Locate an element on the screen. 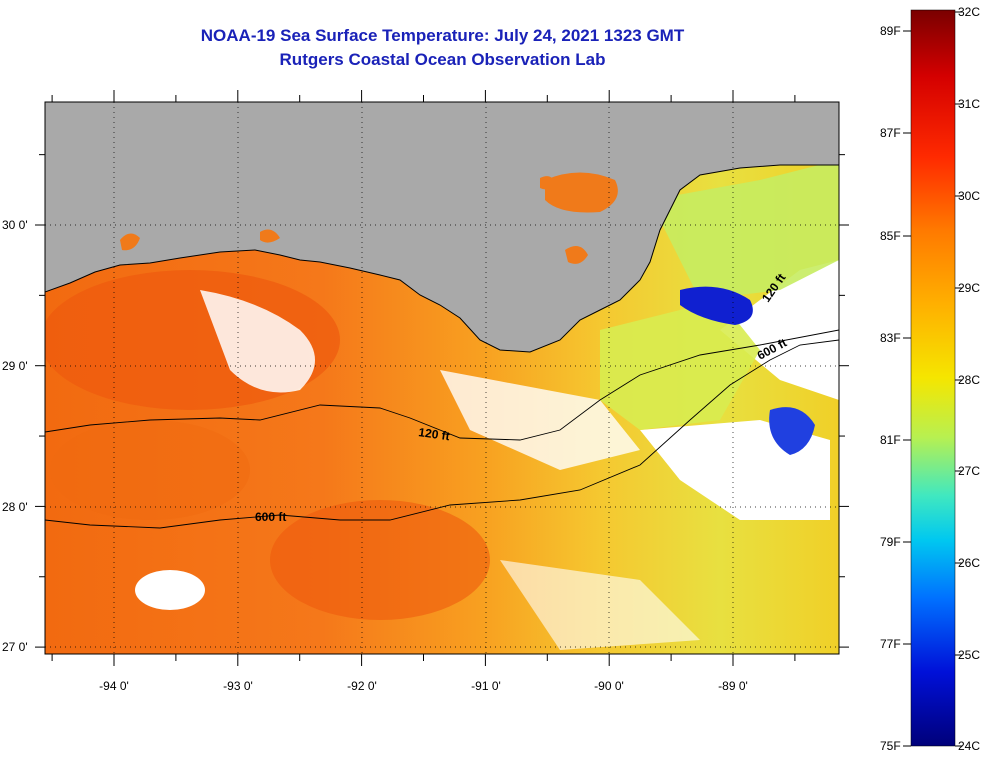  lon-label: -90 0' is located at coordinates (609, 686).